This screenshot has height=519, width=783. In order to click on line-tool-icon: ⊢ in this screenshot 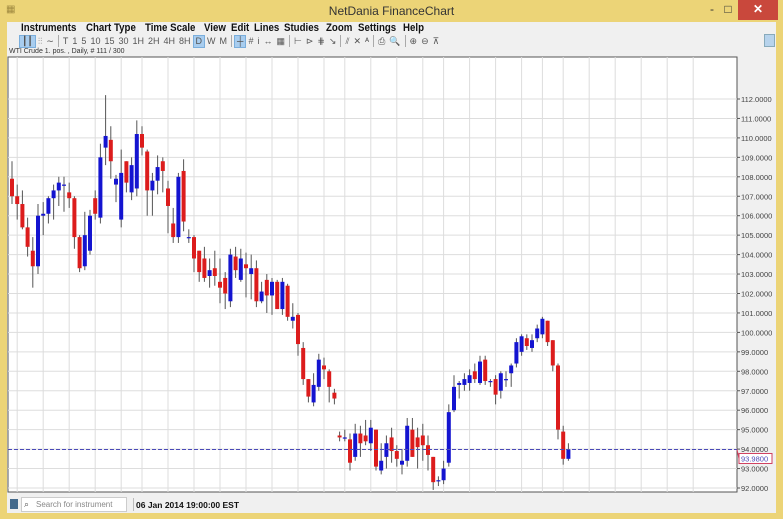, I will do `click(297, 40)`.